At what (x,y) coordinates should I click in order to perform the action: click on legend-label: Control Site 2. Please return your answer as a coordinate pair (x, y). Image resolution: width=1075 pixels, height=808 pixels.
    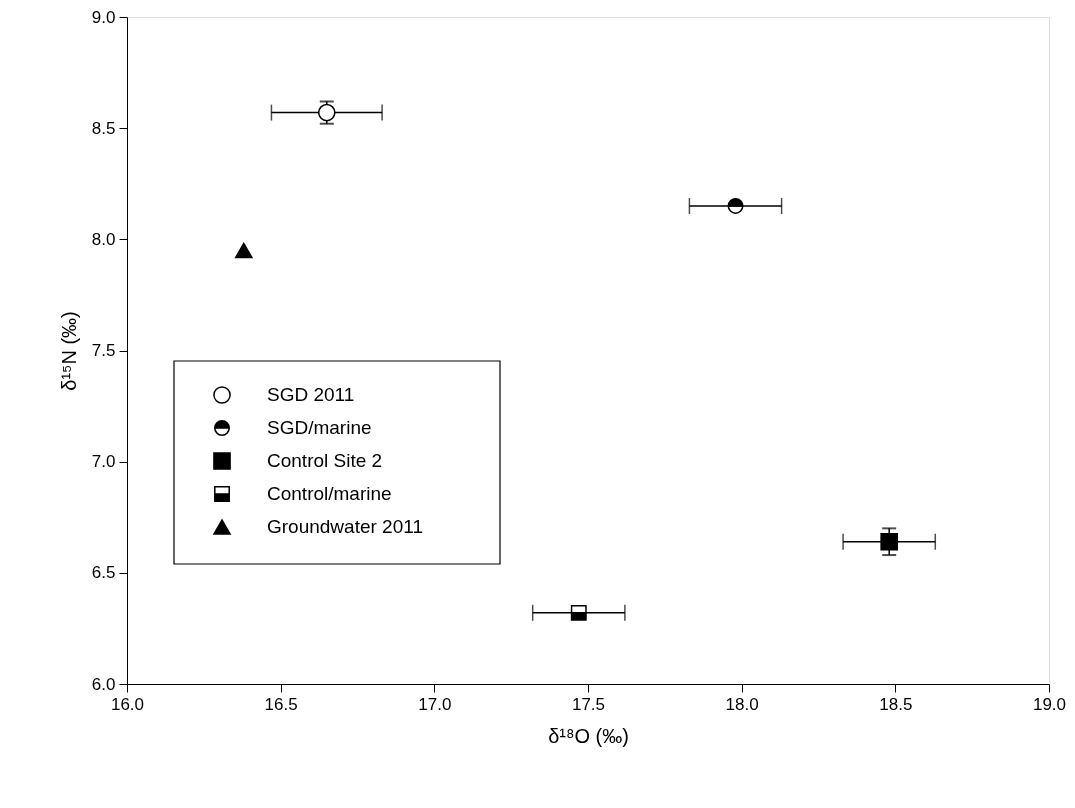
    Looking at the image, I should click on (325, 460).